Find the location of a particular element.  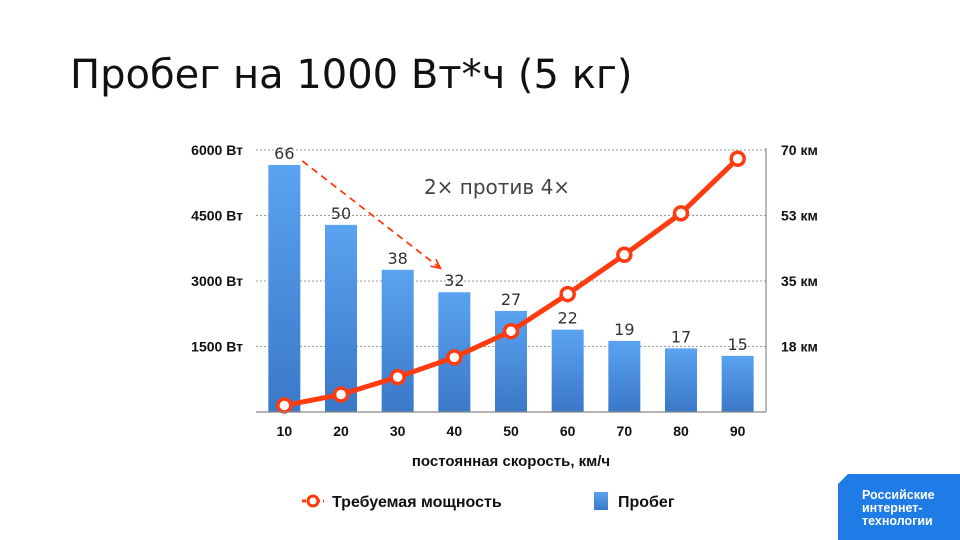

logo-line: технологии is located at coordinates (897, 521).